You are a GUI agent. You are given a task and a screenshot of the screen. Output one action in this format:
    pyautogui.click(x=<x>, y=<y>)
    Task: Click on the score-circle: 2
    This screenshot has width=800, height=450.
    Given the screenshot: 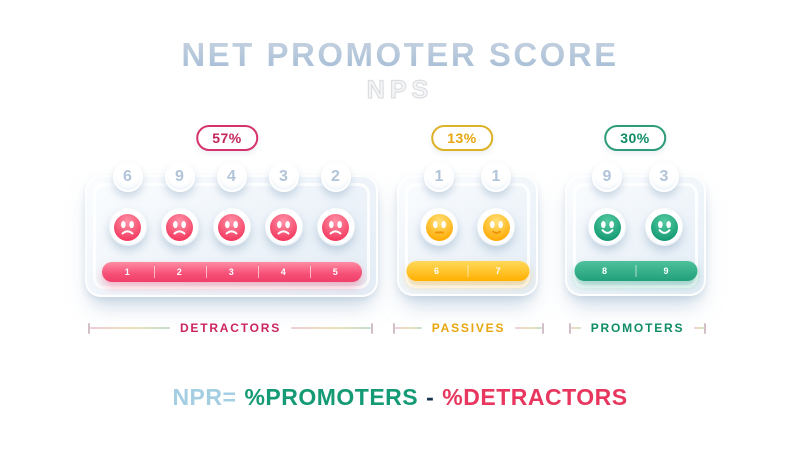 What is the action you would take?
    pyautogui.click(x=335, y=177)
    